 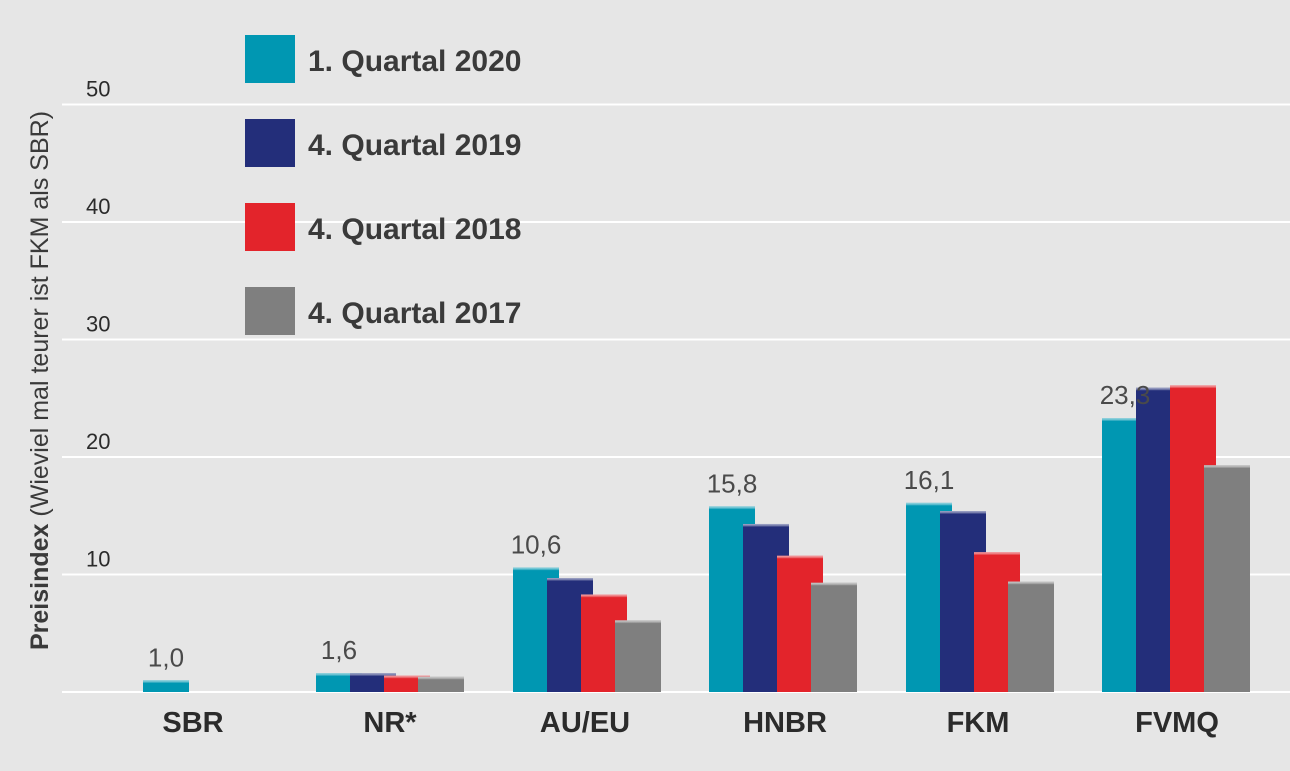 What do you see at coordinates (98, 206) in the screenshot?
I see `y-tick-label: 40` at bounding box center [98, 206].